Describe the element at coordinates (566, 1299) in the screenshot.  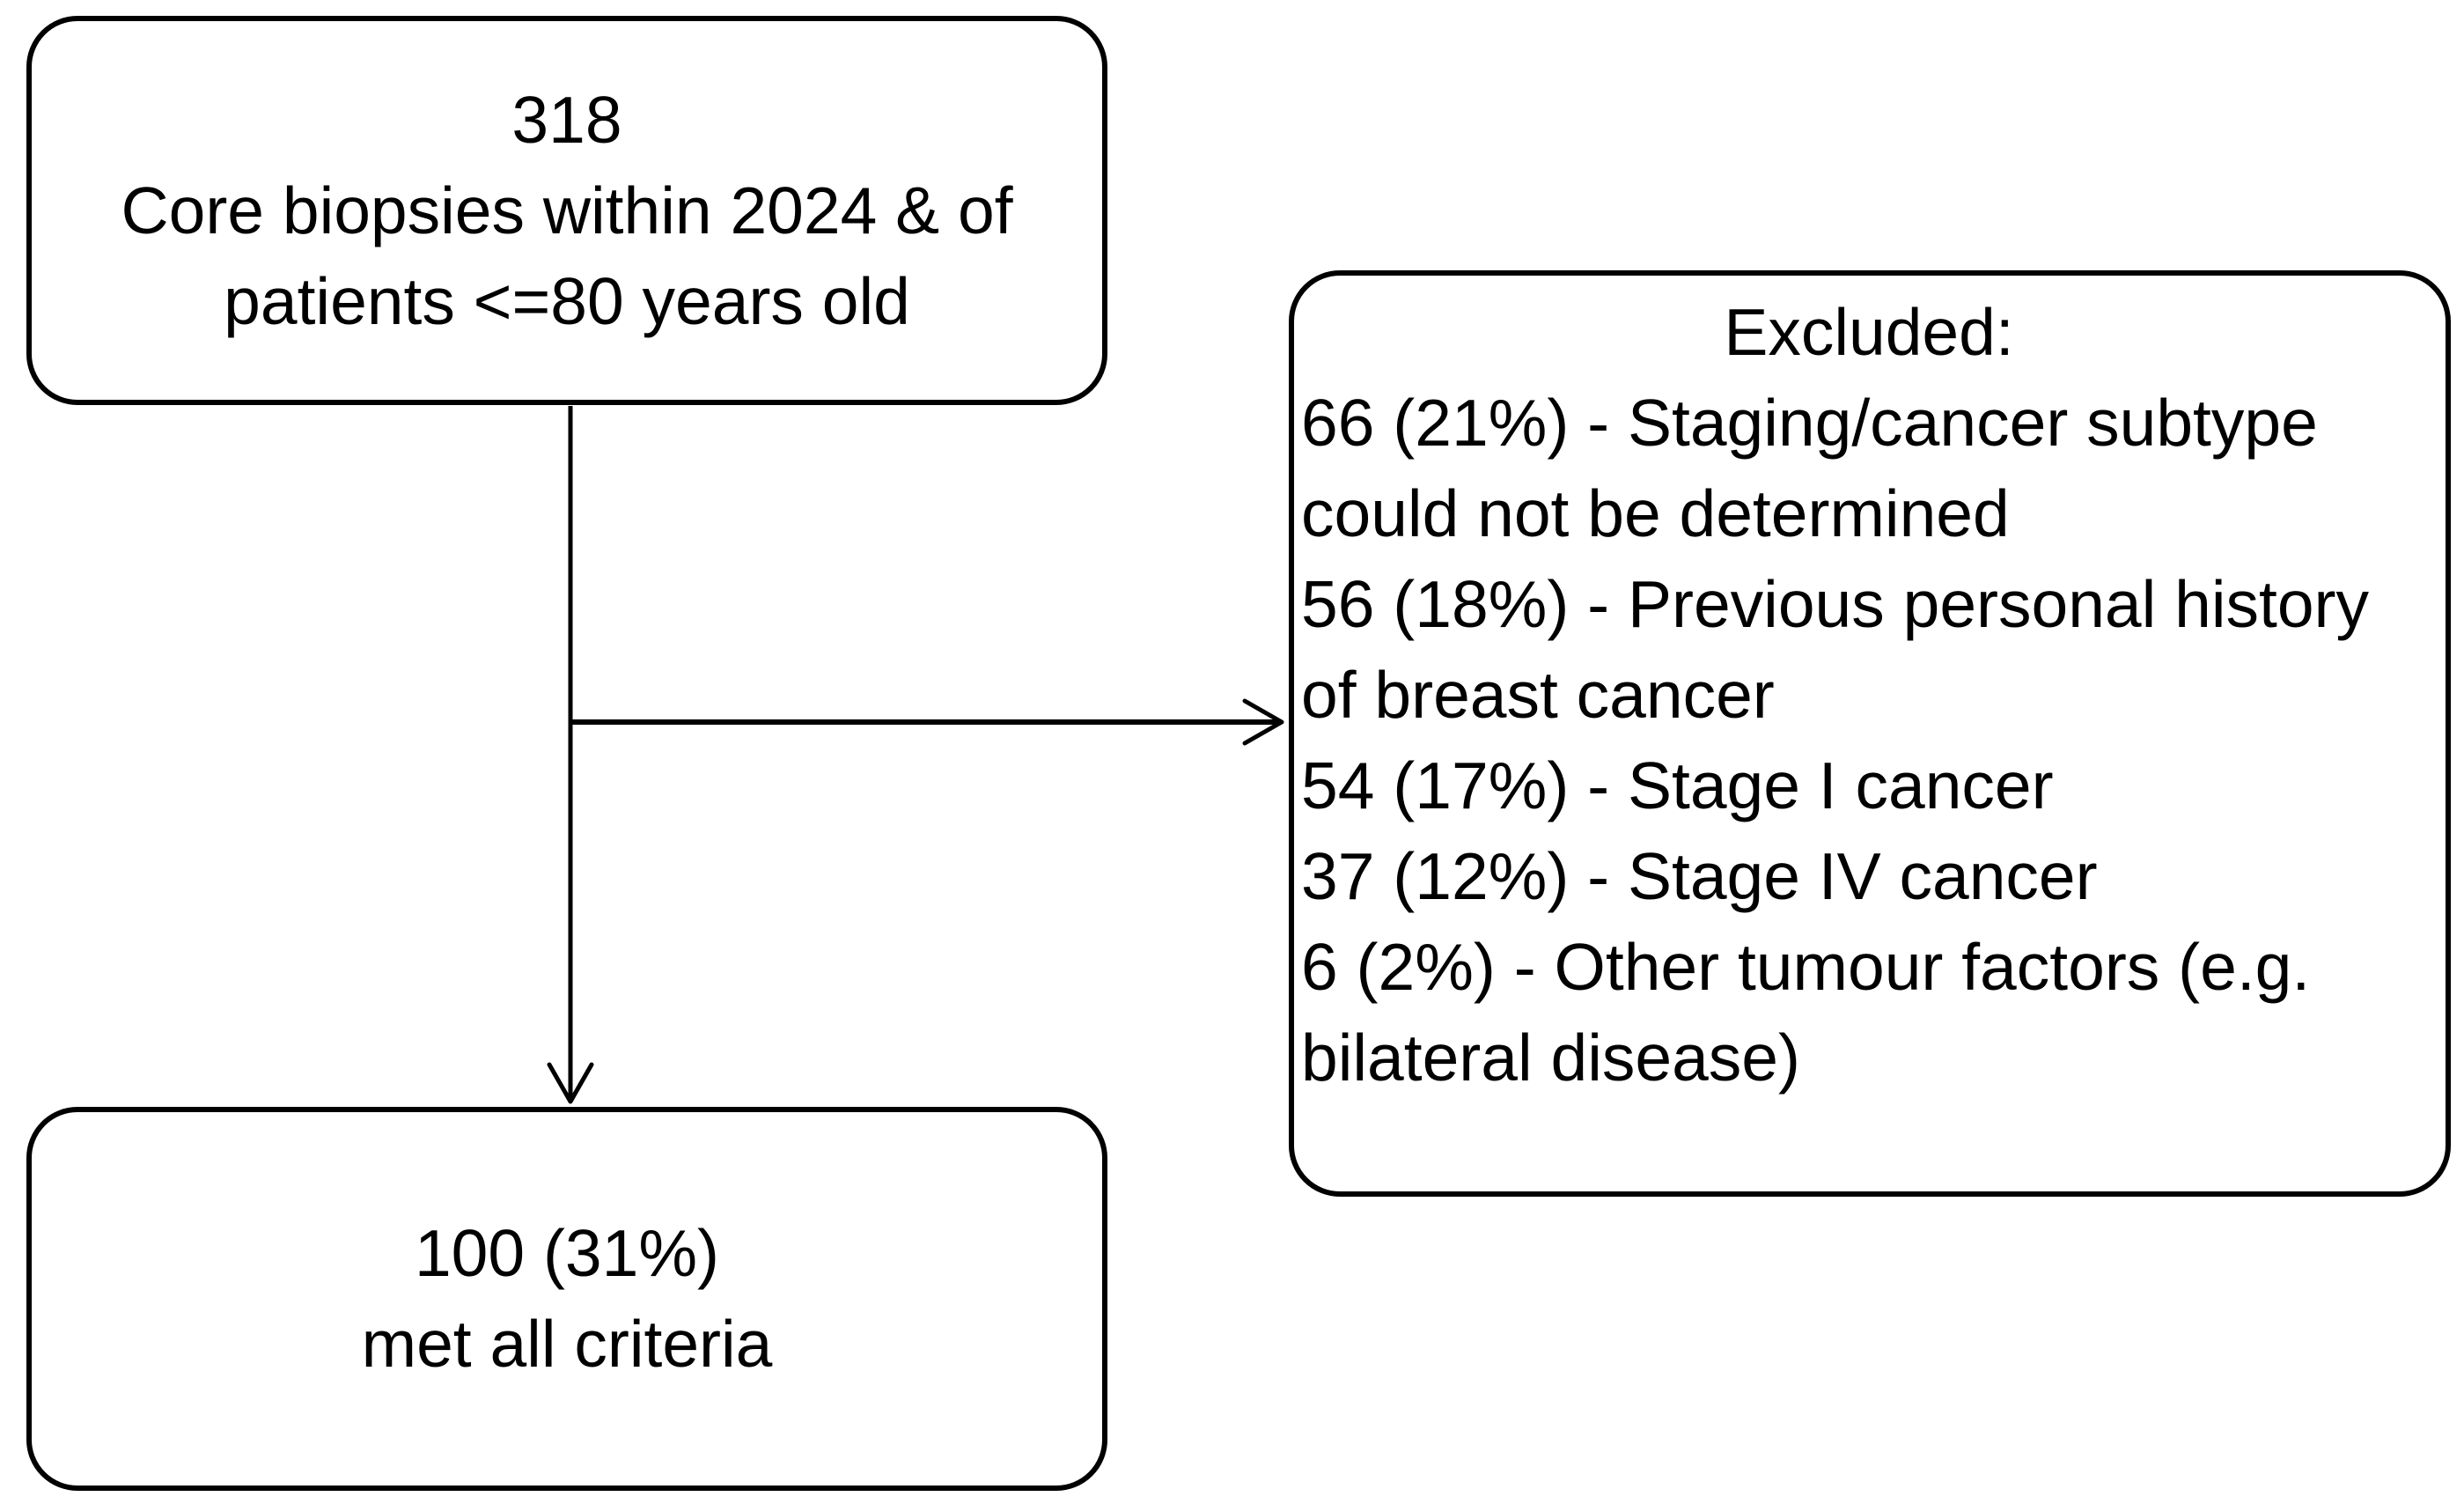
I see `result-box: 100 (31%) met all criteria` at that location.